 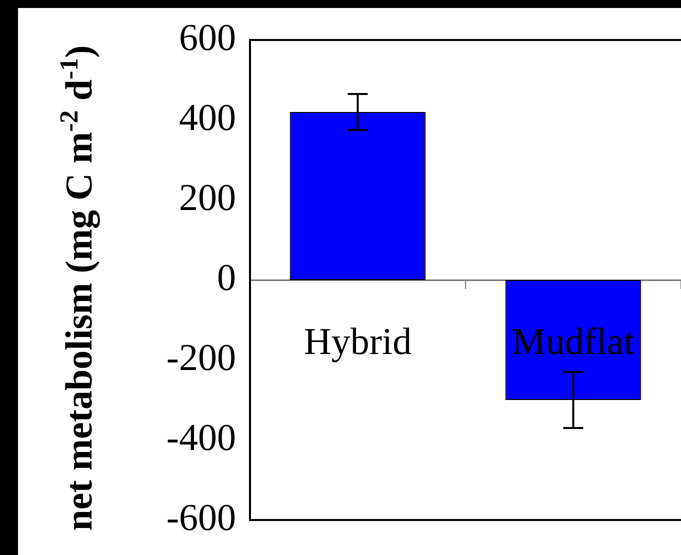 I want to click on y-tick-label: -200, so click(x=201, y=357).